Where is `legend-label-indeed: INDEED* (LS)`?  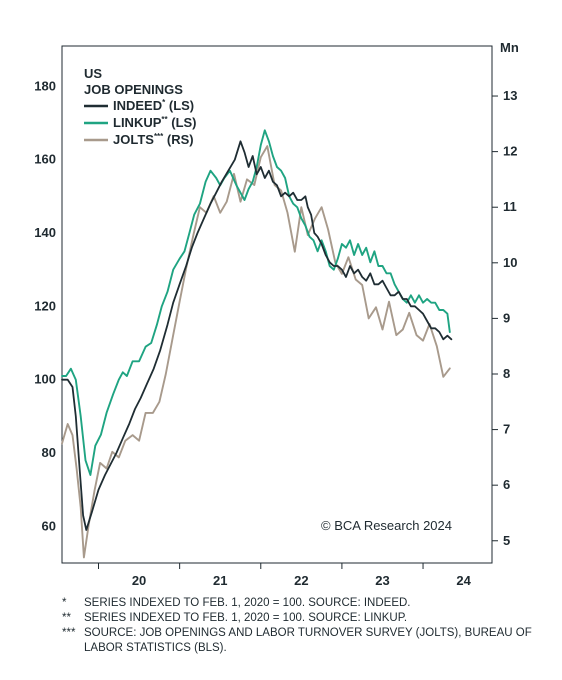 legend-label-indeed: INDEED* (LS) is located at coordinates (153, 105).